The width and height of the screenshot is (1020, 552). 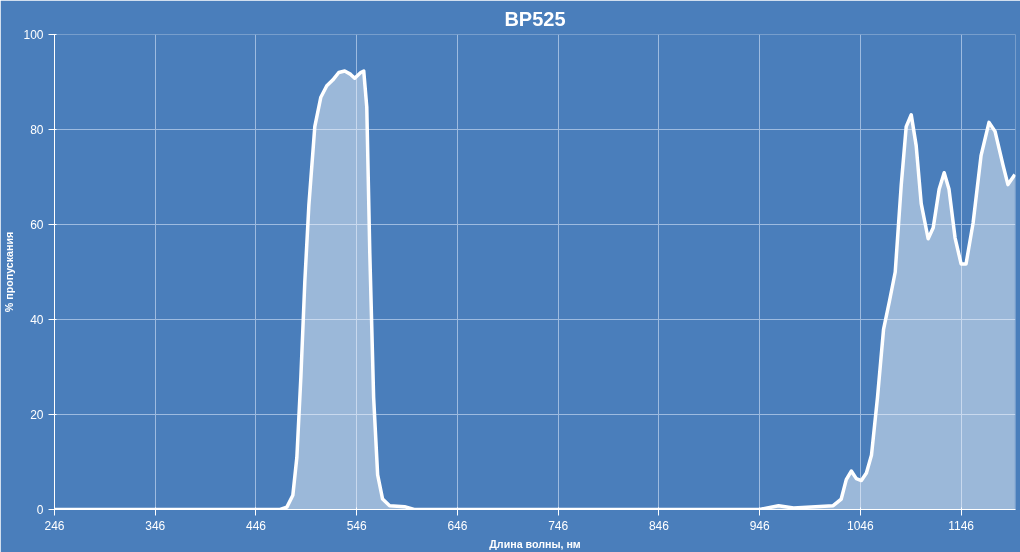 What do you see at coordinates (961, 525) in the screenshot?
I see `x-tick-label: 1146` at bounding box center [961, 525].